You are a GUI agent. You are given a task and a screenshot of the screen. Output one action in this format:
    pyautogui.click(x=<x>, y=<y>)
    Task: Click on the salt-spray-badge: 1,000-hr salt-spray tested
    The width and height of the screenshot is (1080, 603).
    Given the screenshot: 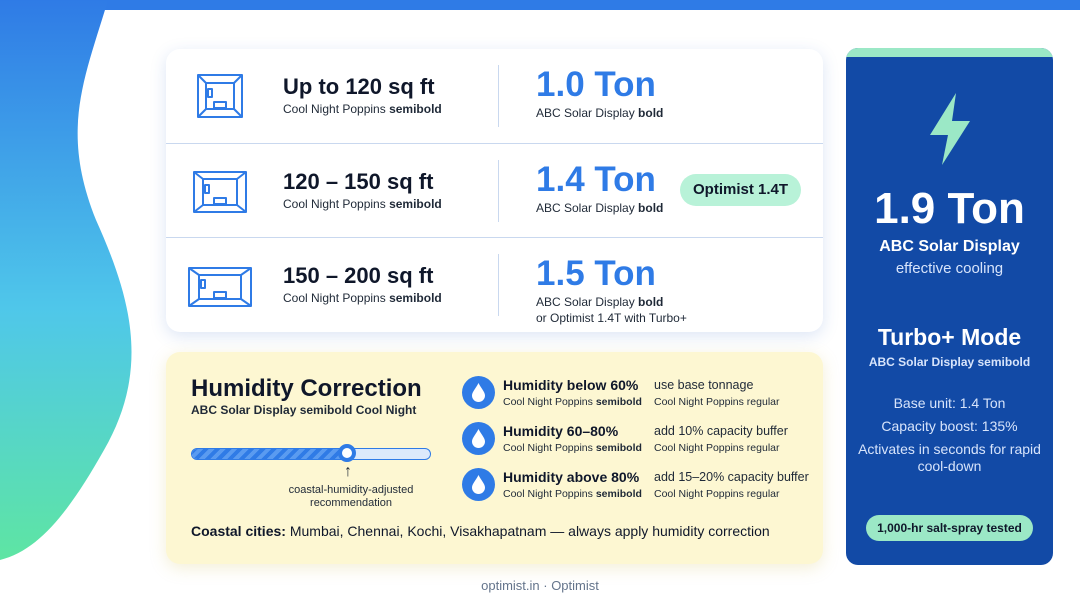 What is the action you would take?
    pyautogui.click(x=949, y=528)
    